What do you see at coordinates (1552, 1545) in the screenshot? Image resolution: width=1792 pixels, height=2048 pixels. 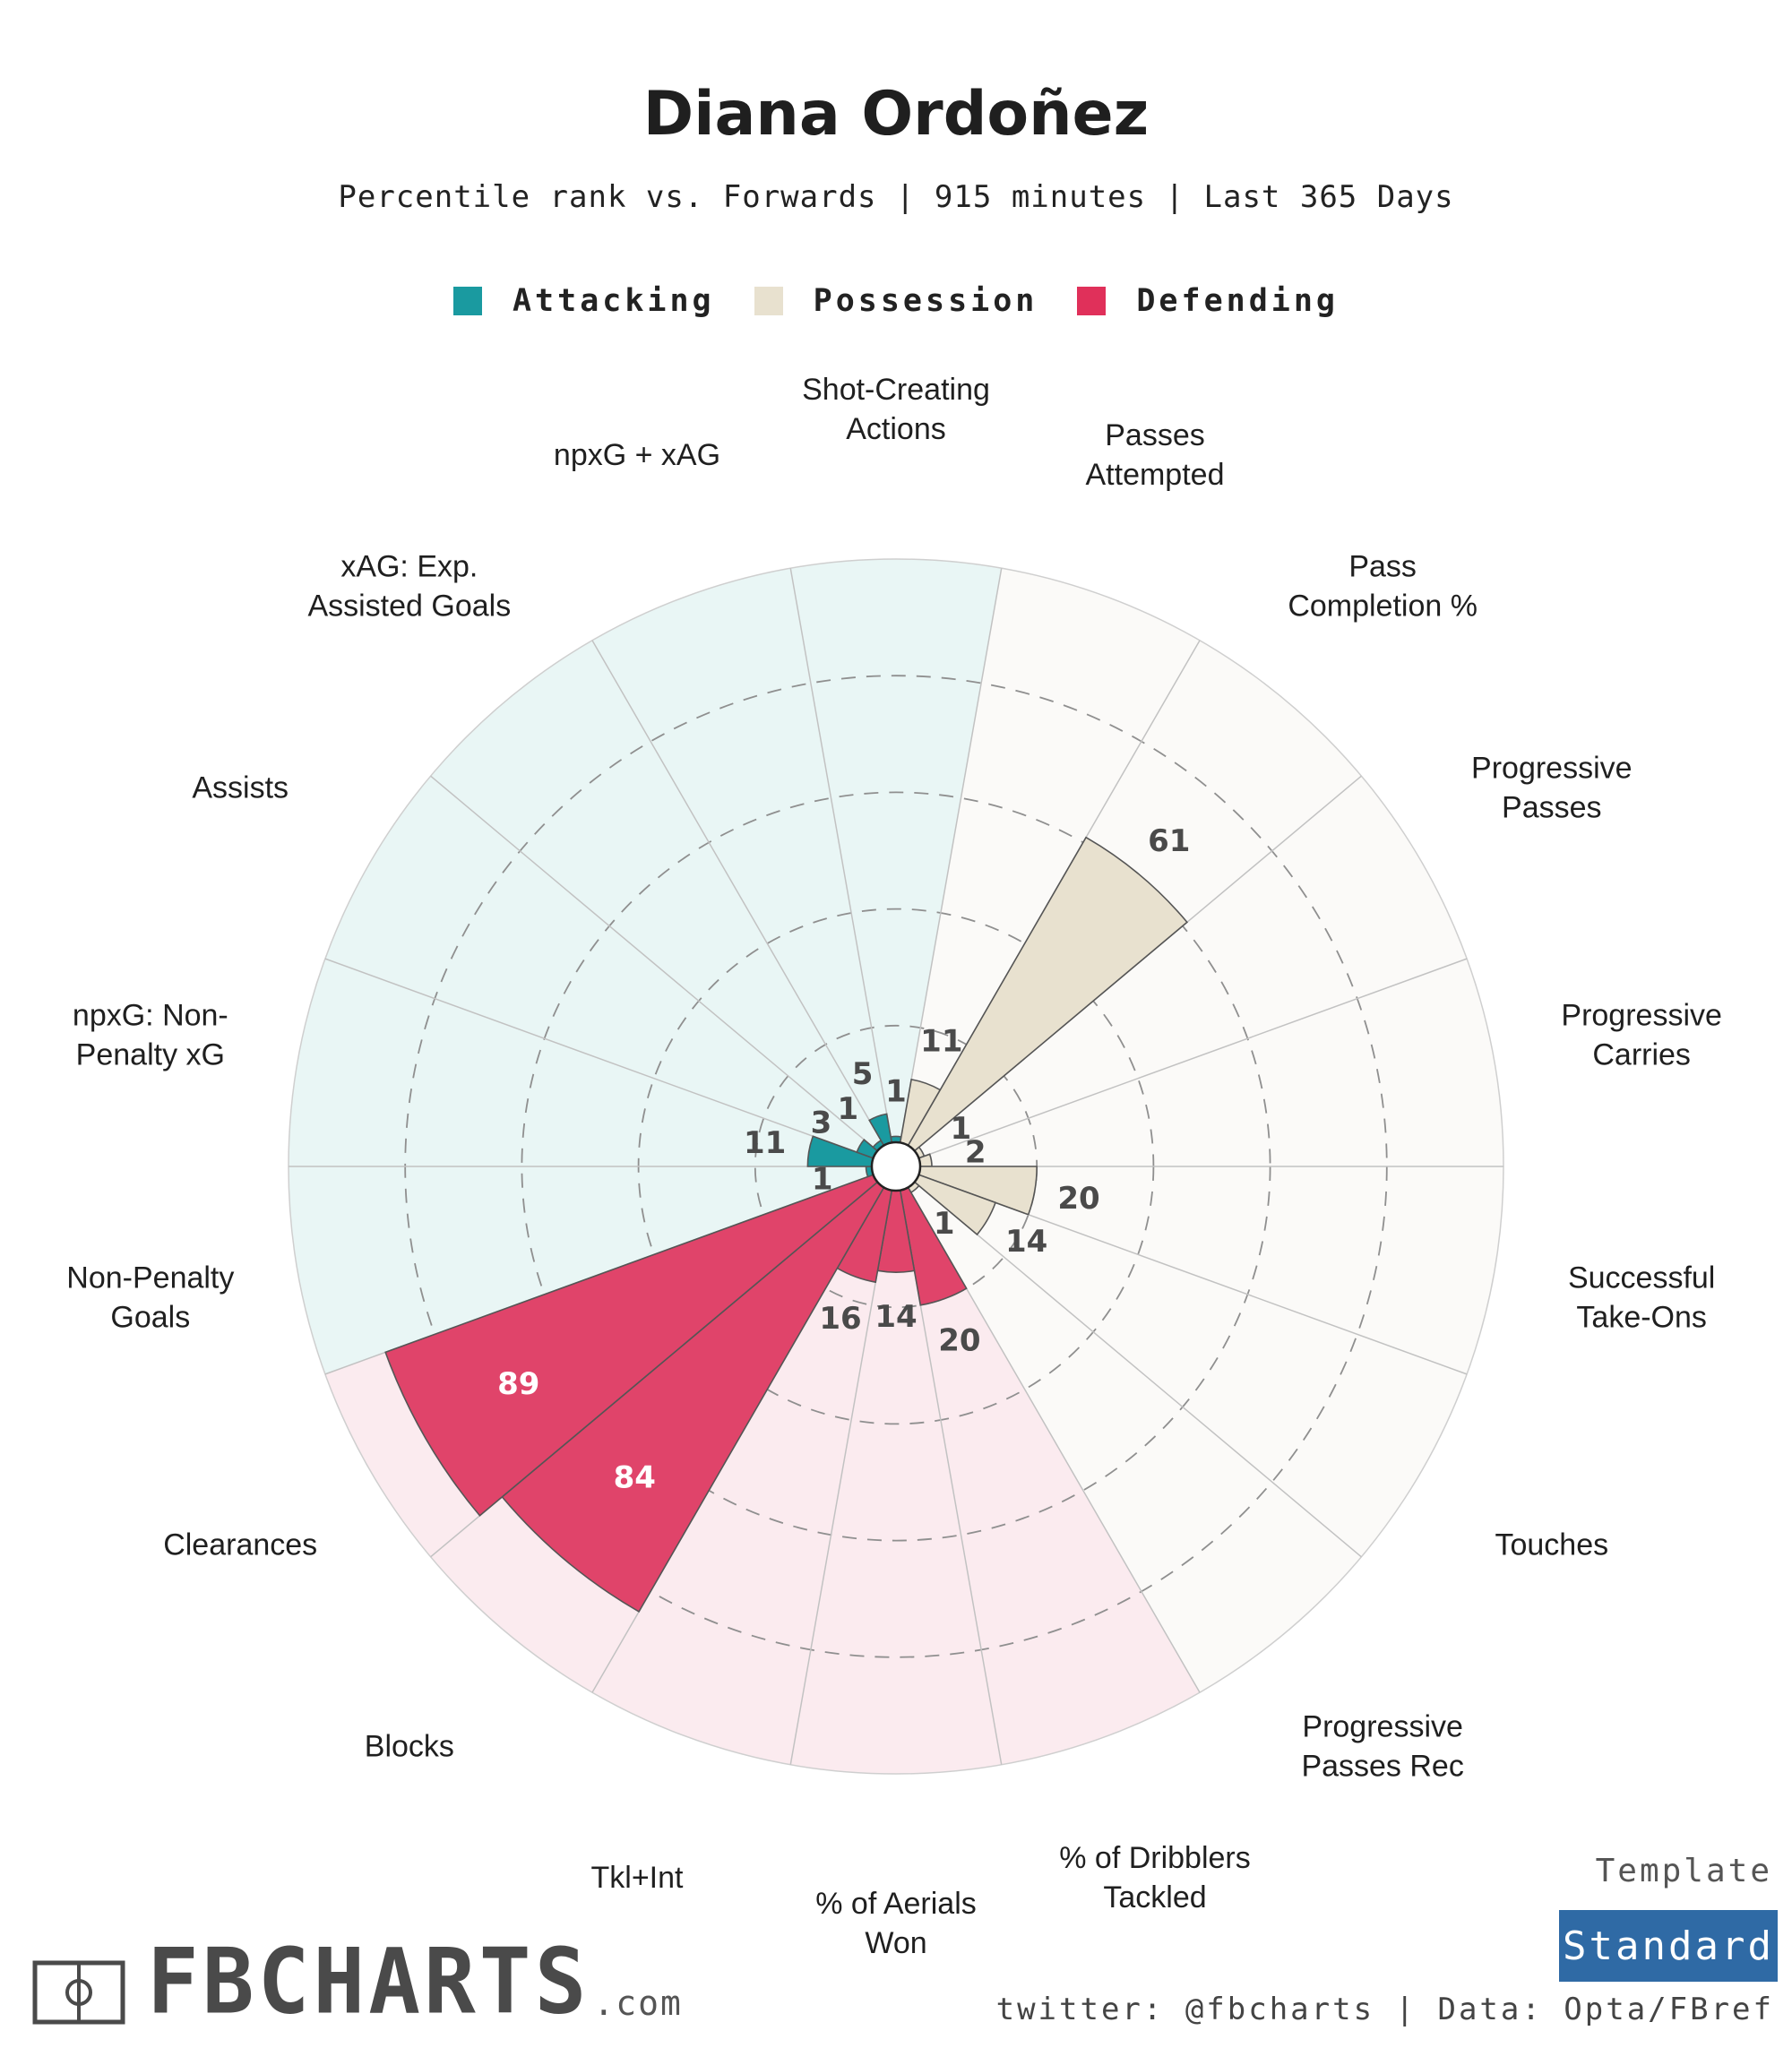 I see `category-label-touches: Touches` at bounding box center [1552, 1545].